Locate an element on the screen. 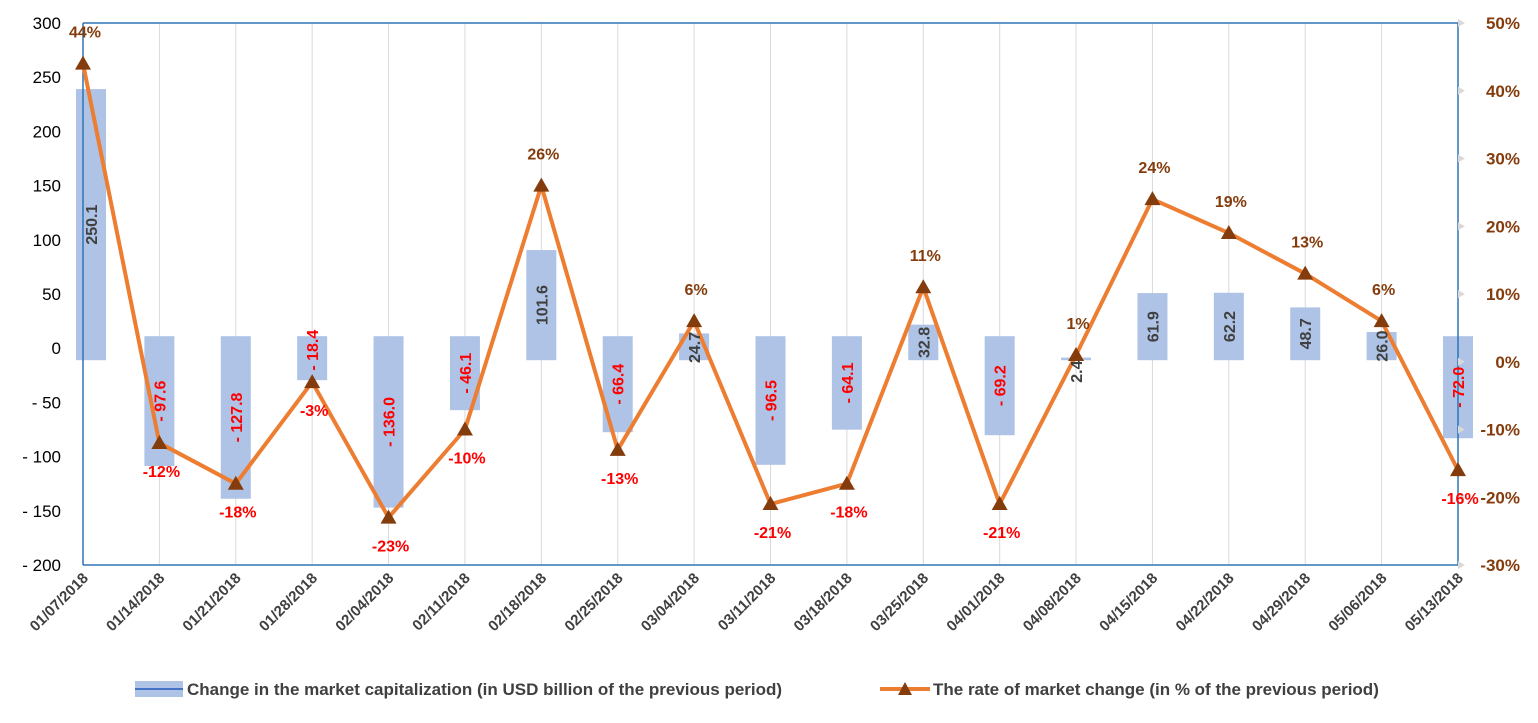 This screenshot has width=1538, height=723. y-right-tick-label: 30% is located at coordinates (1503, 159).